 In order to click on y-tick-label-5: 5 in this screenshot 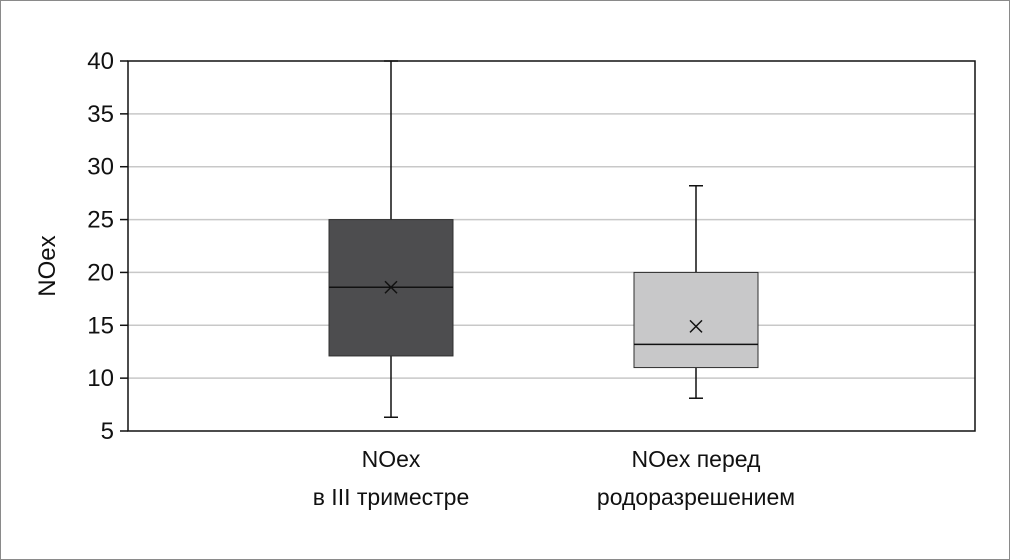, I will do `click(107, 431)`.